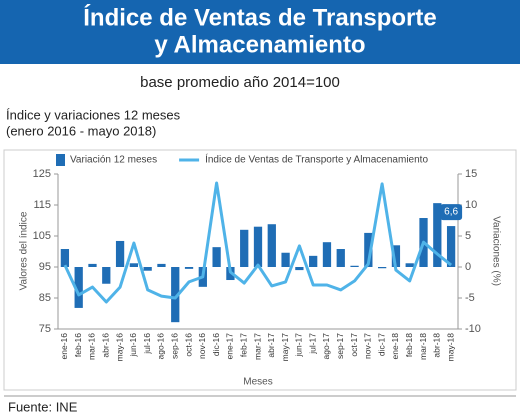  What do you see at coordinates (299, 345) in the screenshot?
I see `x-tick-label: jun-17` at bounding box center [299, 345].